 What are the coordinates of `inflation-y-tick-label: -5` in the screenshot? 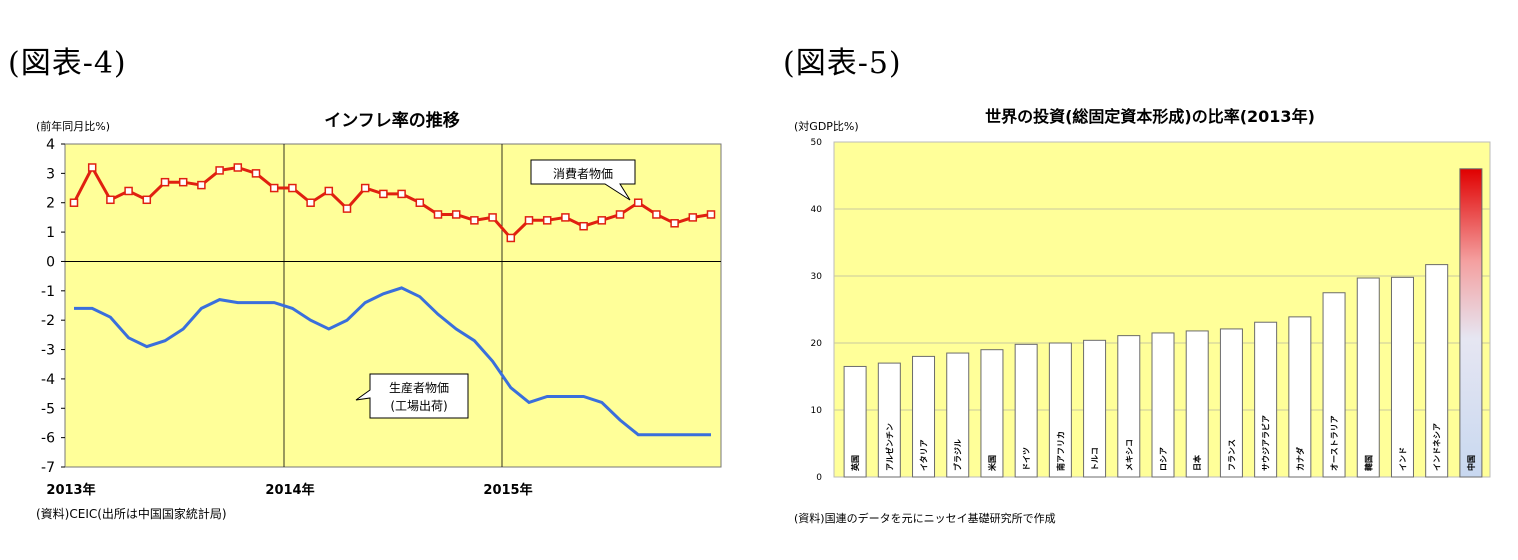 It's located at (48, 409).